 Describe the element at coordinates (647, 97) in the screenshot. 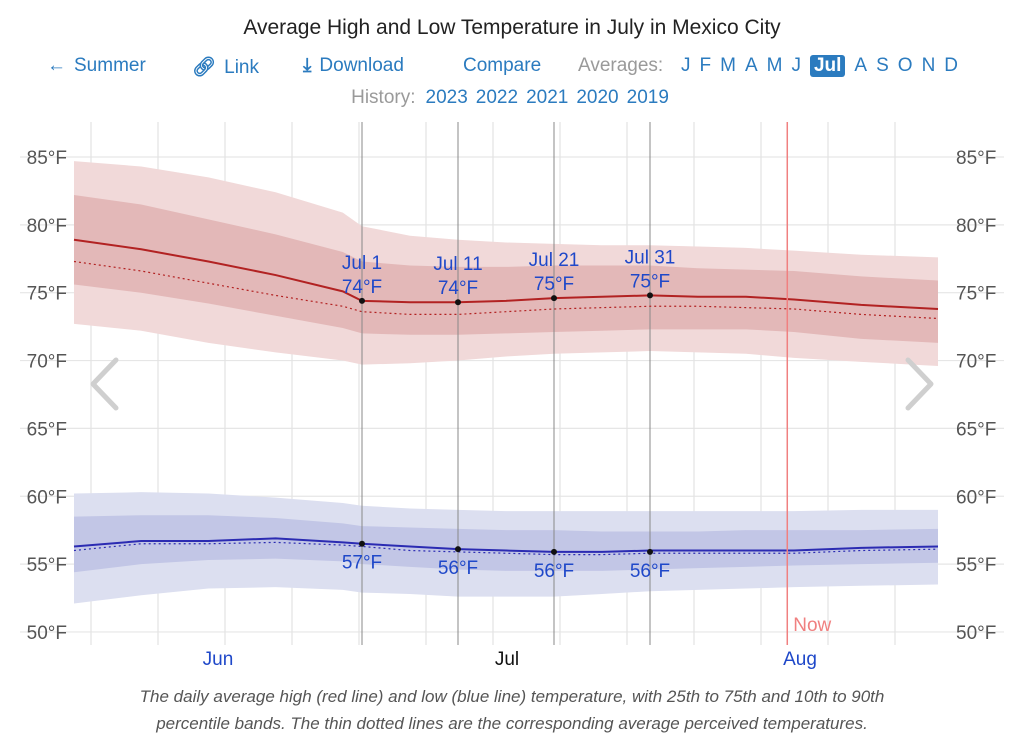

I see `history-year-link: 2019` at that location.